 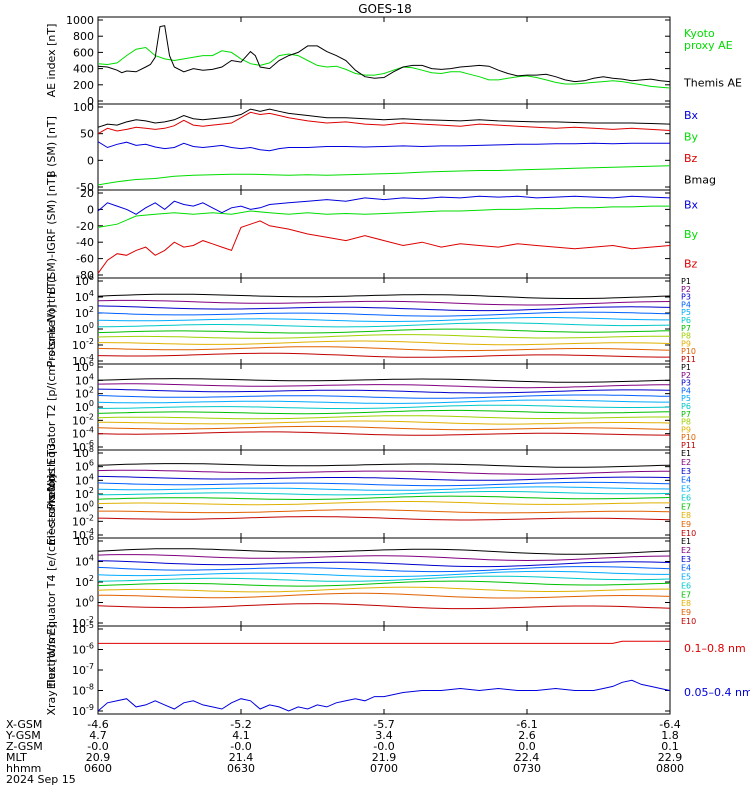 What do you see at coordinates (16, 757) in the screenshot?
I see `axis-row-label: MLT` at bounding box center [16, 757].